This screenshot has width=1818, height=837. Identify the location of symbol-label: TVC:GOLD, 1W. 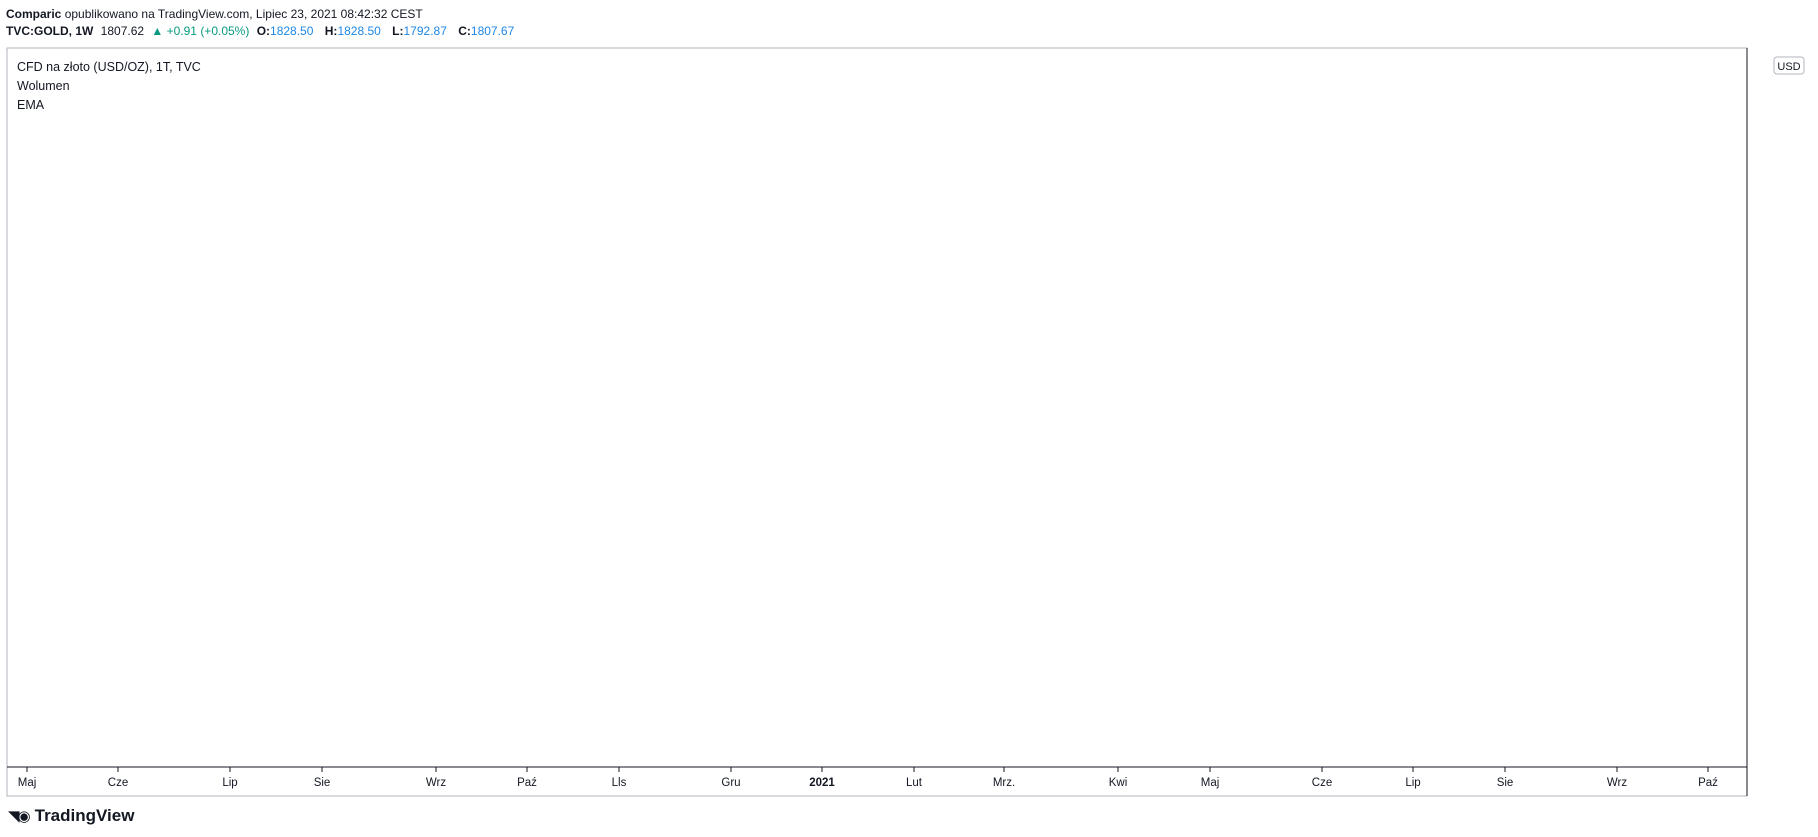
(50, 31).